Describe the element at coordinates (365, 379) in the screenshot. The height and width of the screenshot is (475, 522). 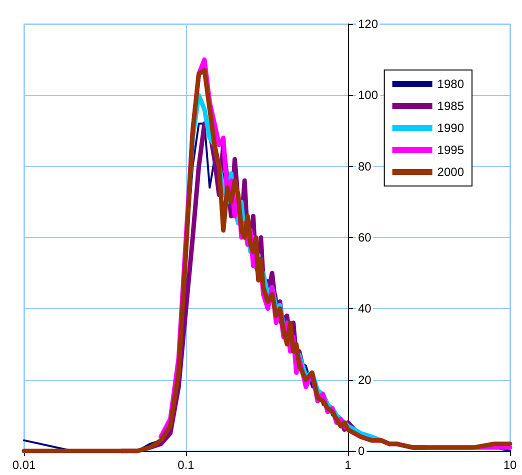
I see `y-tick-label: 20` at that location.